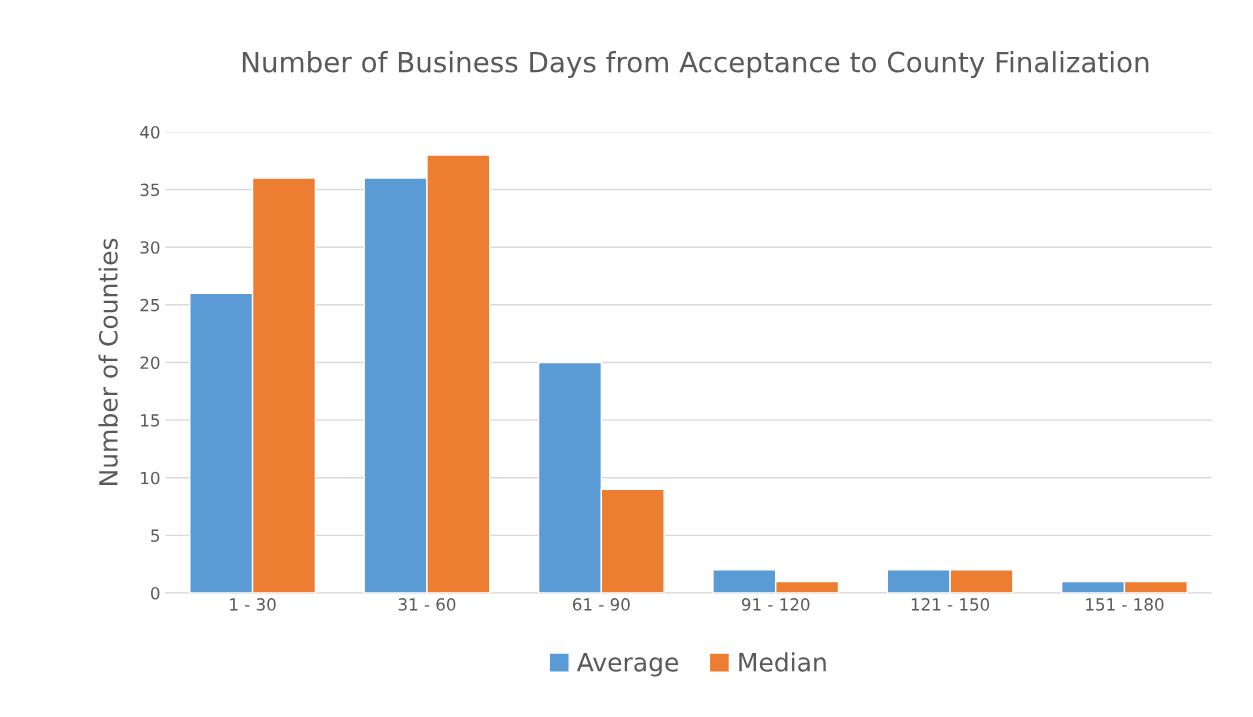  What do you see at coordinates (427, 604) in the screenshot?
I see `x-tick-label: 31 - 60` at bounding box center [427, 604].